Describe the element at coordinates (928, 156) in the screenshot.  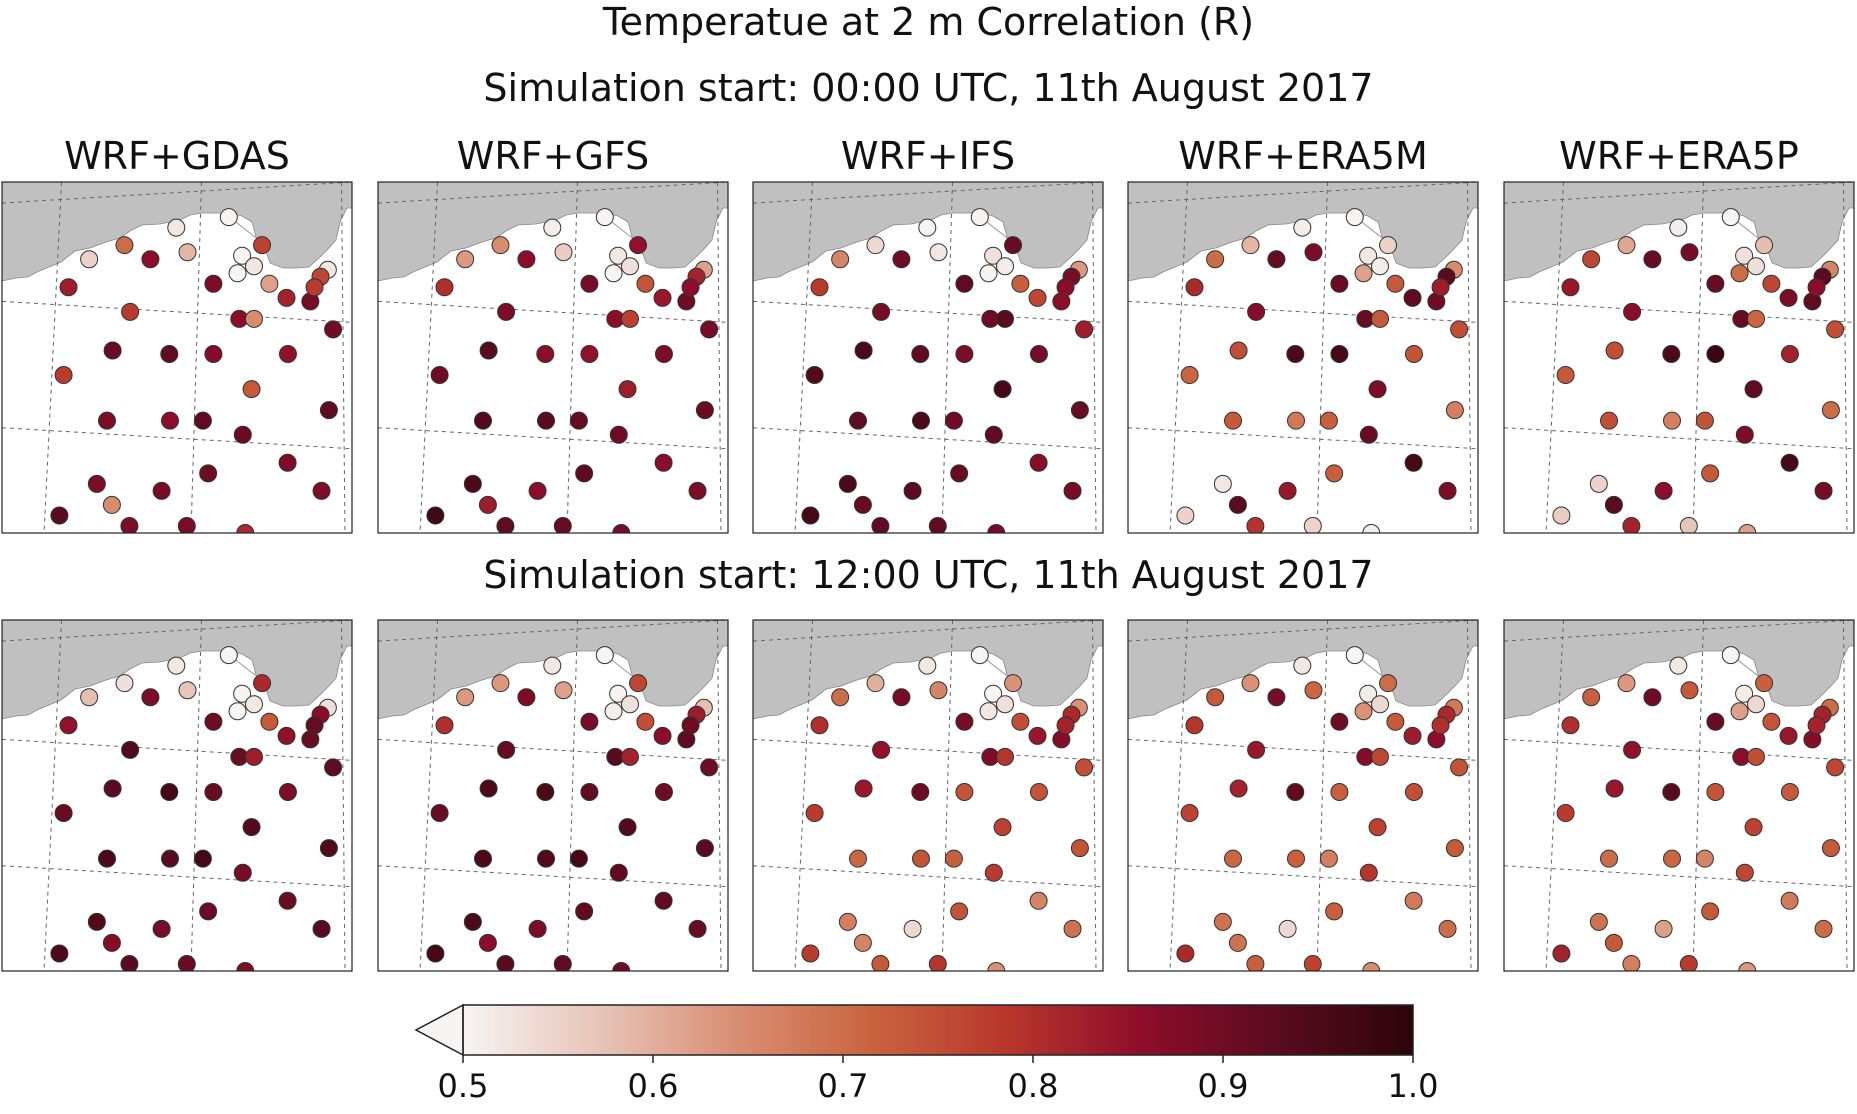
I see `column-title-ifs: WRF+IFS` at that location.